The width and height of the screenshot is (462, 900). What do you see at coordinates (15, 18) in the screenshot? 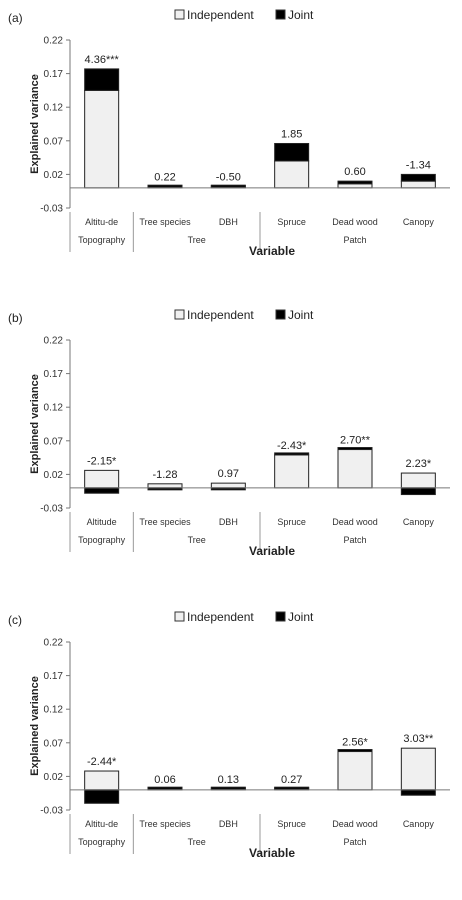
I see `panel-label: (a)` at bounding box center [15, 18].